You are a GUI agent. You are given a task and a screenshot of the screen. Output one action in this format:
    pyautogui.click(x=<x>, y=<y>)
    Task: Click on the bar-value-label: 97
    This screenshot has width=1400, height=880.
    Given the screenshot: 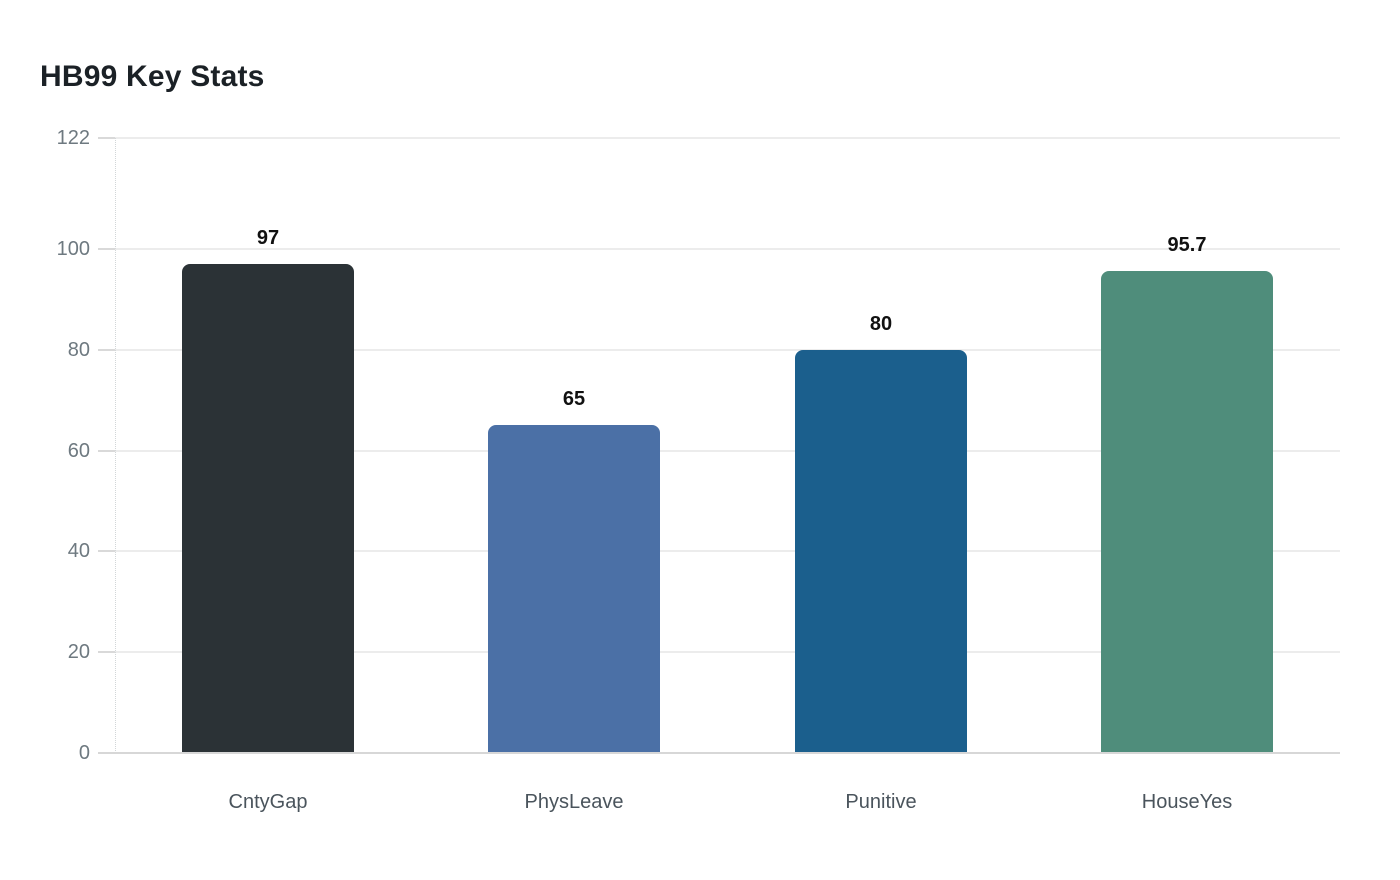 What is the action you would take?
    pyautogui.click(x=268, y=238)
    